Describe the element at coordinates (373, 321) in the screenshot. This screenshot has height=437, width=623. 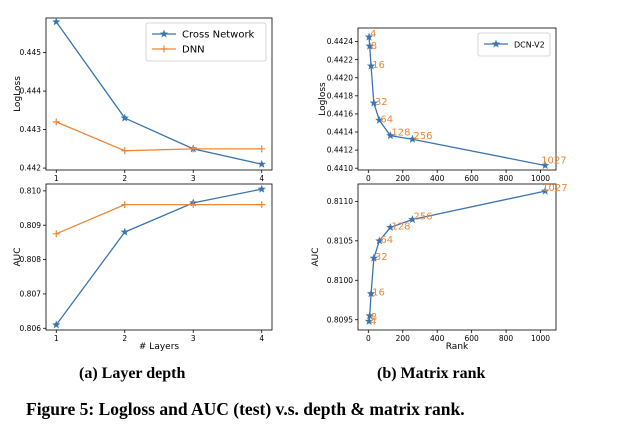
I see `b-auc-rank-label: 4` at that location.